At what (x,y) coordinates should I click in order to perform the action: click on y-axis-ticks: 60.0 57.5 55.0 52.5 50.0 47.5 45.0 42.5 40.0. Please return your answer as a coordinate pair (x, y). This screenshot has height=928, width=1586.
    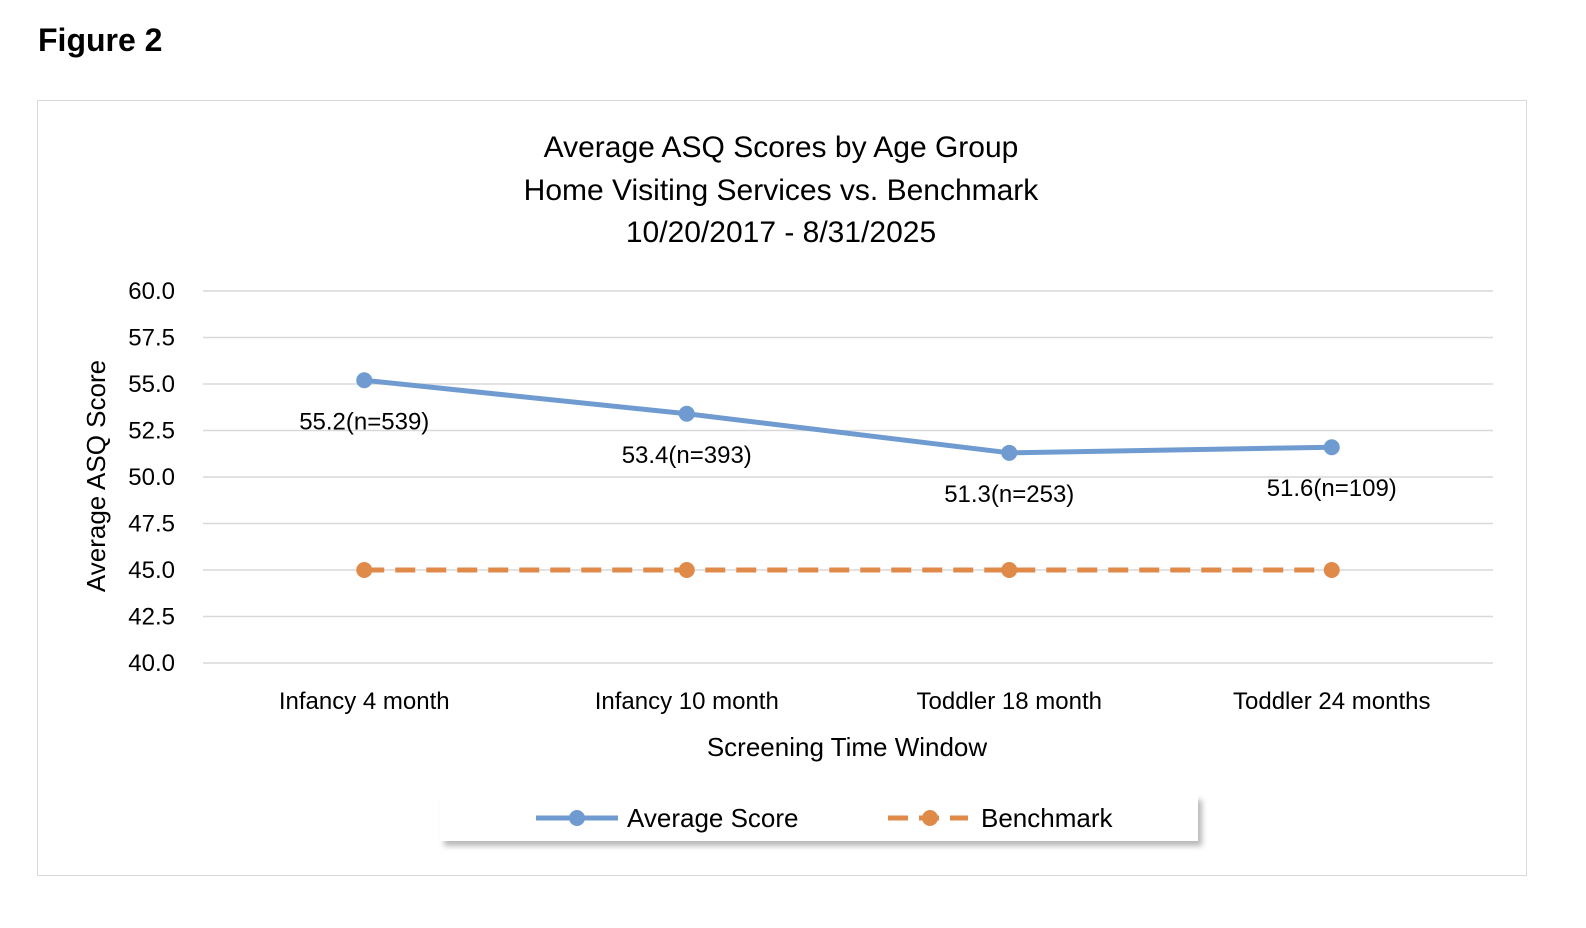
    Looking at the image, I should click on (151, 477).